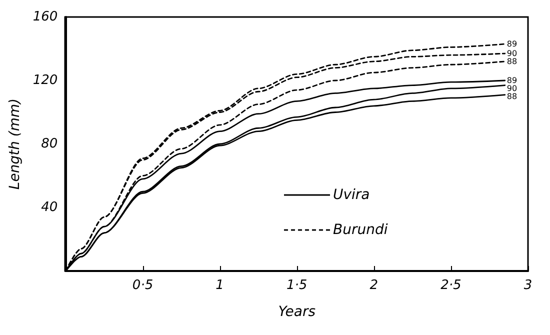 The height and width of the screenshot is (335, 550). I want to click on y-tick-label: 120, so click(45, 80).